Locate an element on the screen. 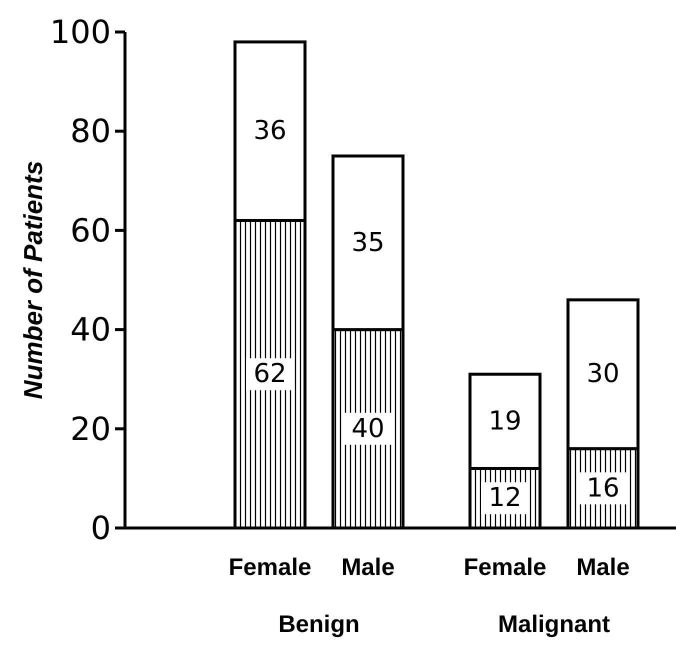 This screenshot has height=651, width=689. data-label: 30 is located at coordinates (603, 374).